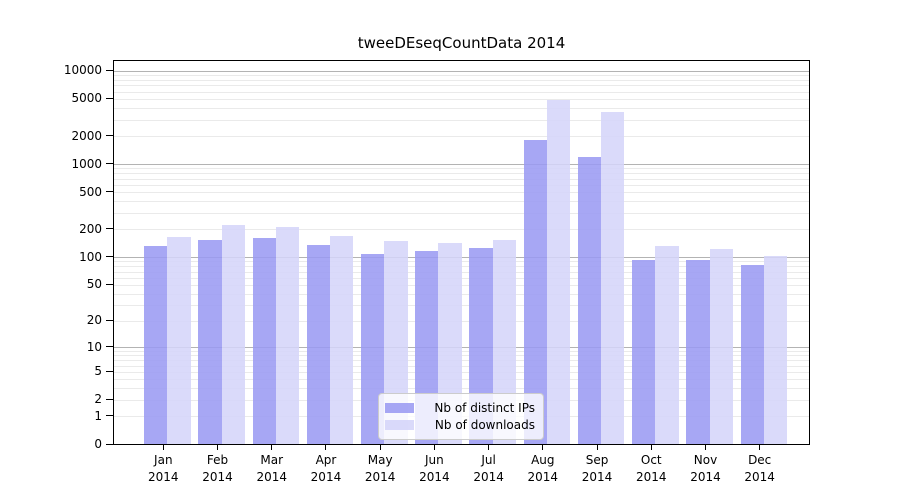 The width and height of the screenshot is (900, 500). What do you see at coordinates (705, 468) in the screenshot?
I see `x-tick-label: Nov 2014` at bounding box center [705, 468].